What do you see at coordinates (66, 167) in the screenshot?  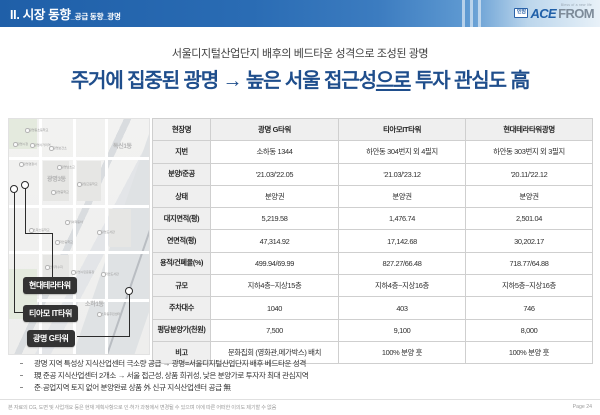 I see `map-poi: 광명남초교` at bounding box center [66, 167].